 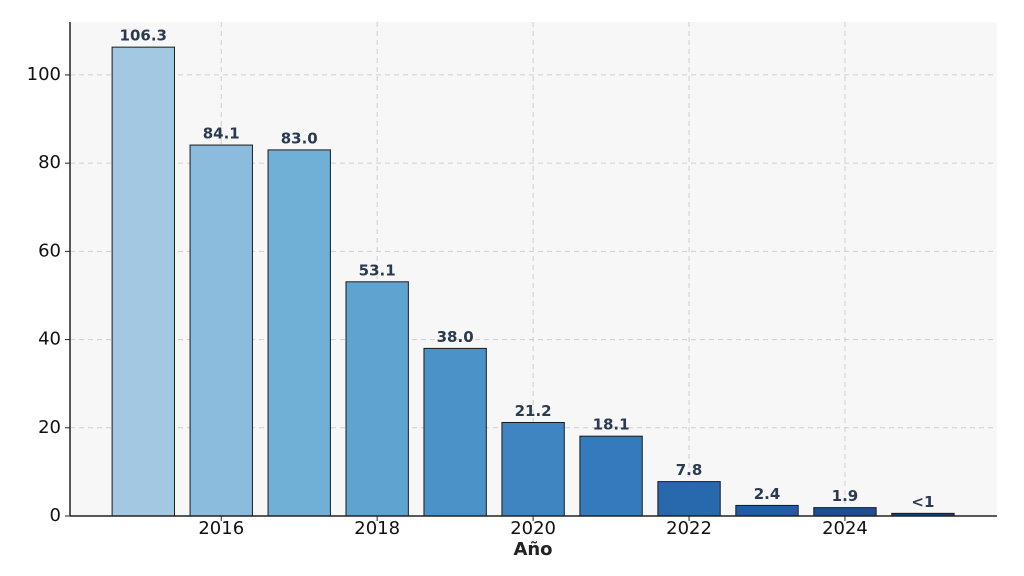 What do you see at coordinates (845, 496) in the screenshot?
I see `value-label: 1.9` at bounding box center [845, 496].